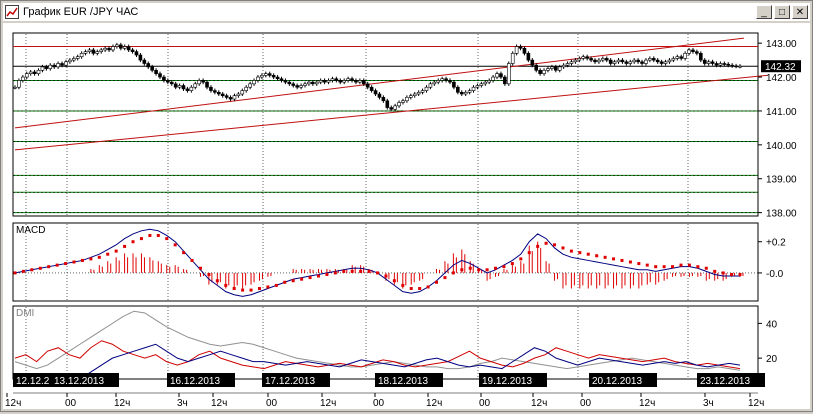 Image resolution: width=813 pixels, height=414 pixels. I want to click on minimize-button: _, so click(764, 12).